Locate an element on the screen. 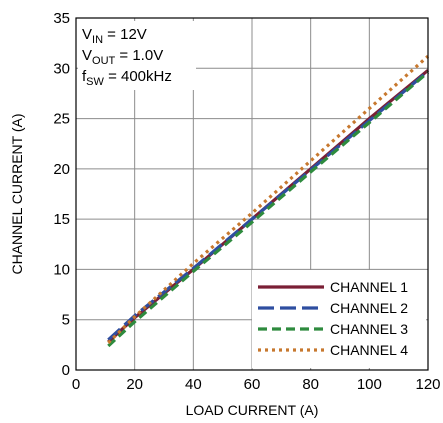 This screenshot has height=423, width=443. condition-text: fSW = 400kHz is located at coordinates (127, 78).